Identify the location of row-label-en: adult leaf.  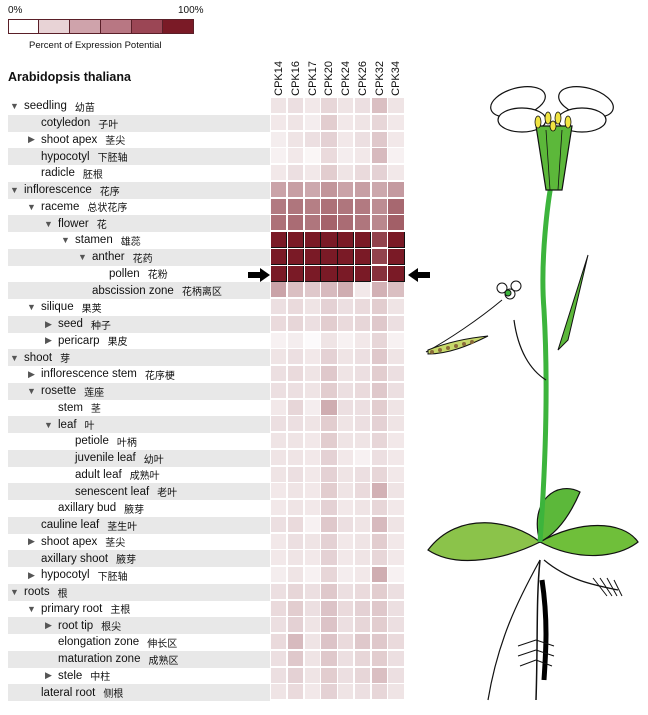
(98, 474).